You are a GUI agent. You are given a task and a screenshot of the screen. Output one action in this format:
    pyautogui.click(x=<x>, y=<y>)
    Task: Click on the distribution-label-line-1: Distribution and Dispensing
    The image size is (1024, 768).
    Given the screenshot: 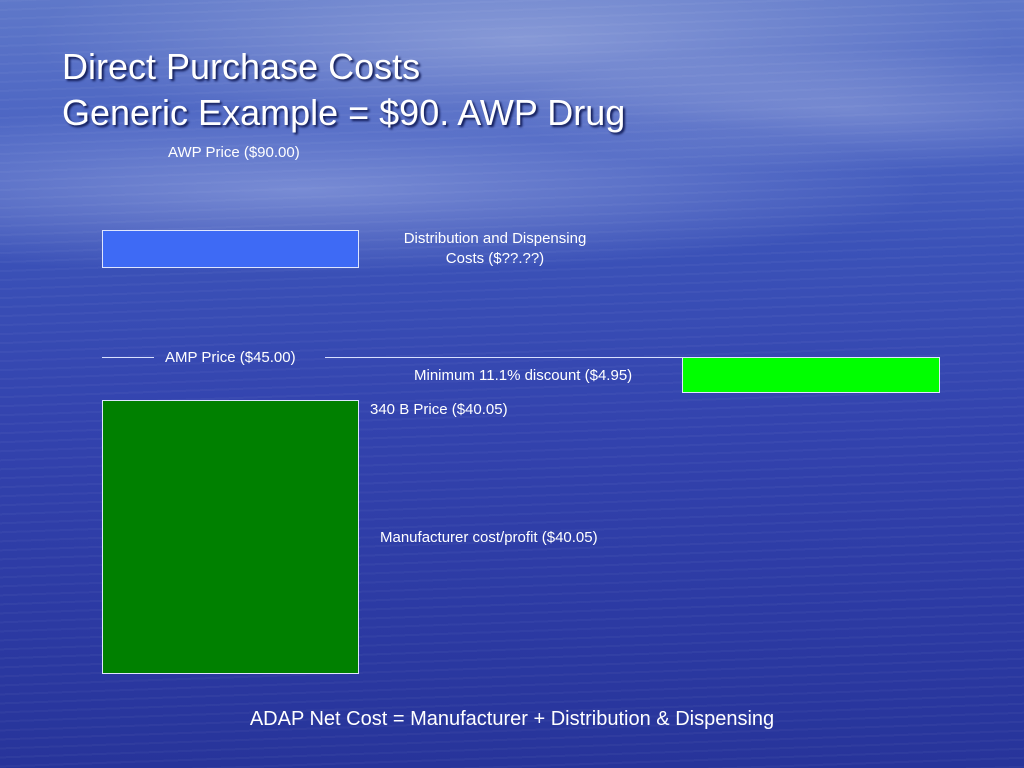 What is the action you would take?
    pyautogui.click(x=495, y=238)
    